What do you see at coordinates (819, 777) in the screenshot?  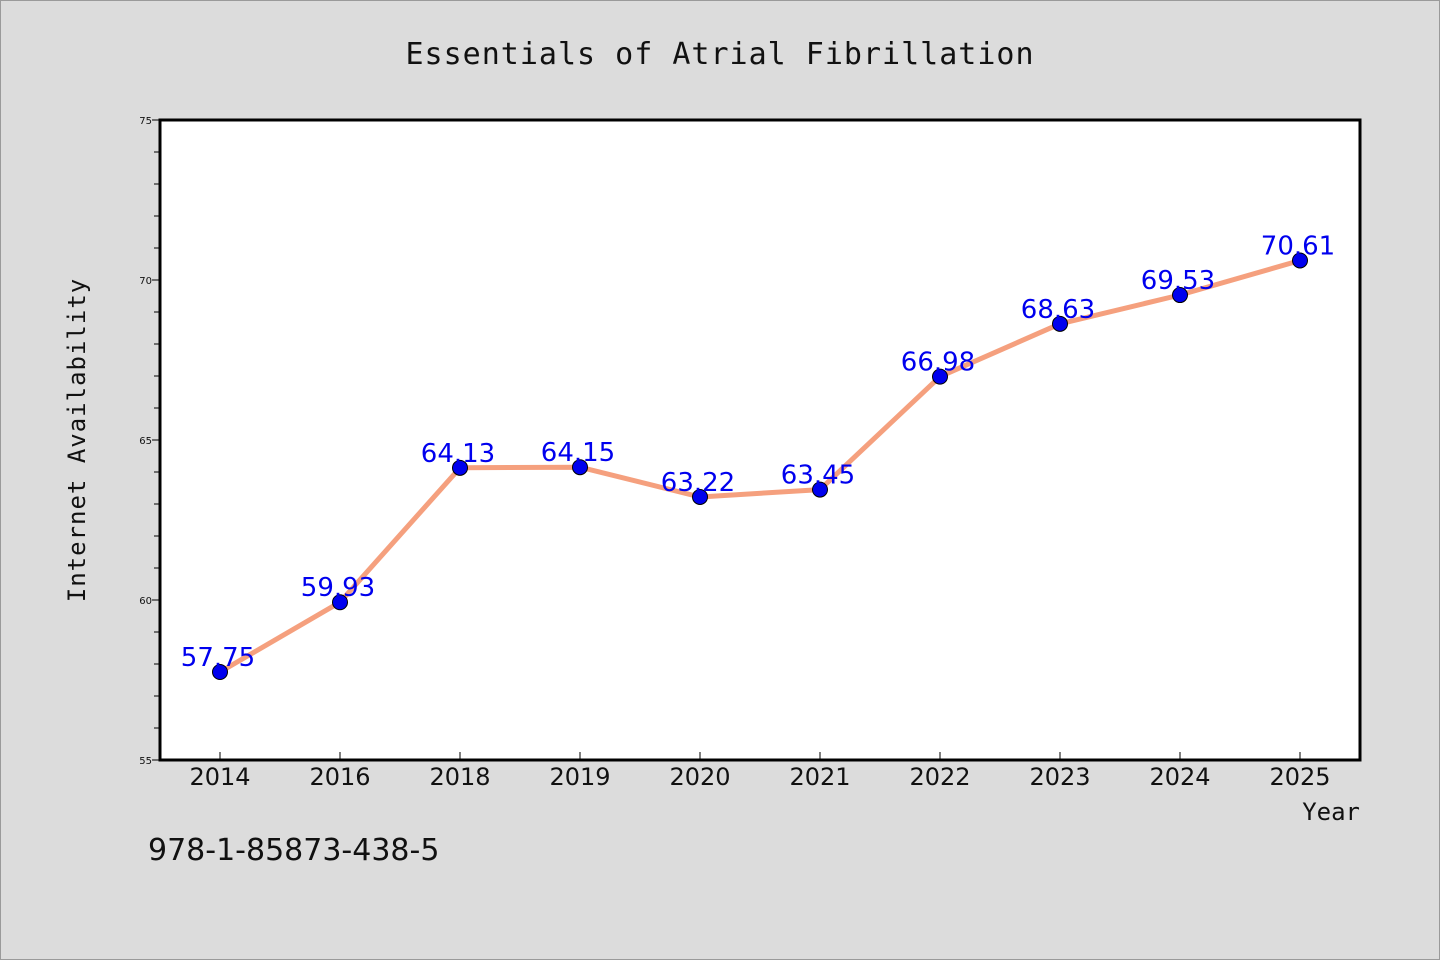 I see `x-tick-label: 2021` at bounding box center [819, 777].